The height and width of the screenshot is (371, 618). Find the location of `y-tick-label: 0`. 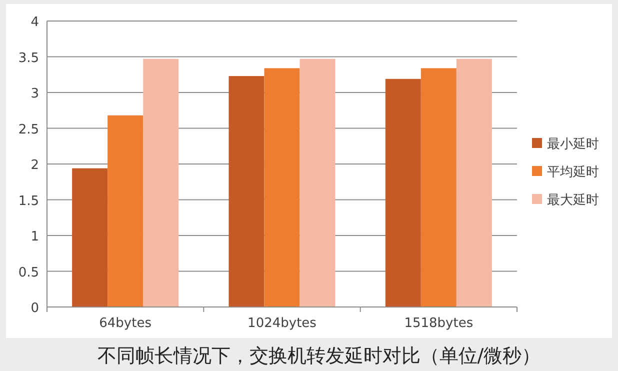

y-tick-label: 0 is located at coordinates (34, 308).